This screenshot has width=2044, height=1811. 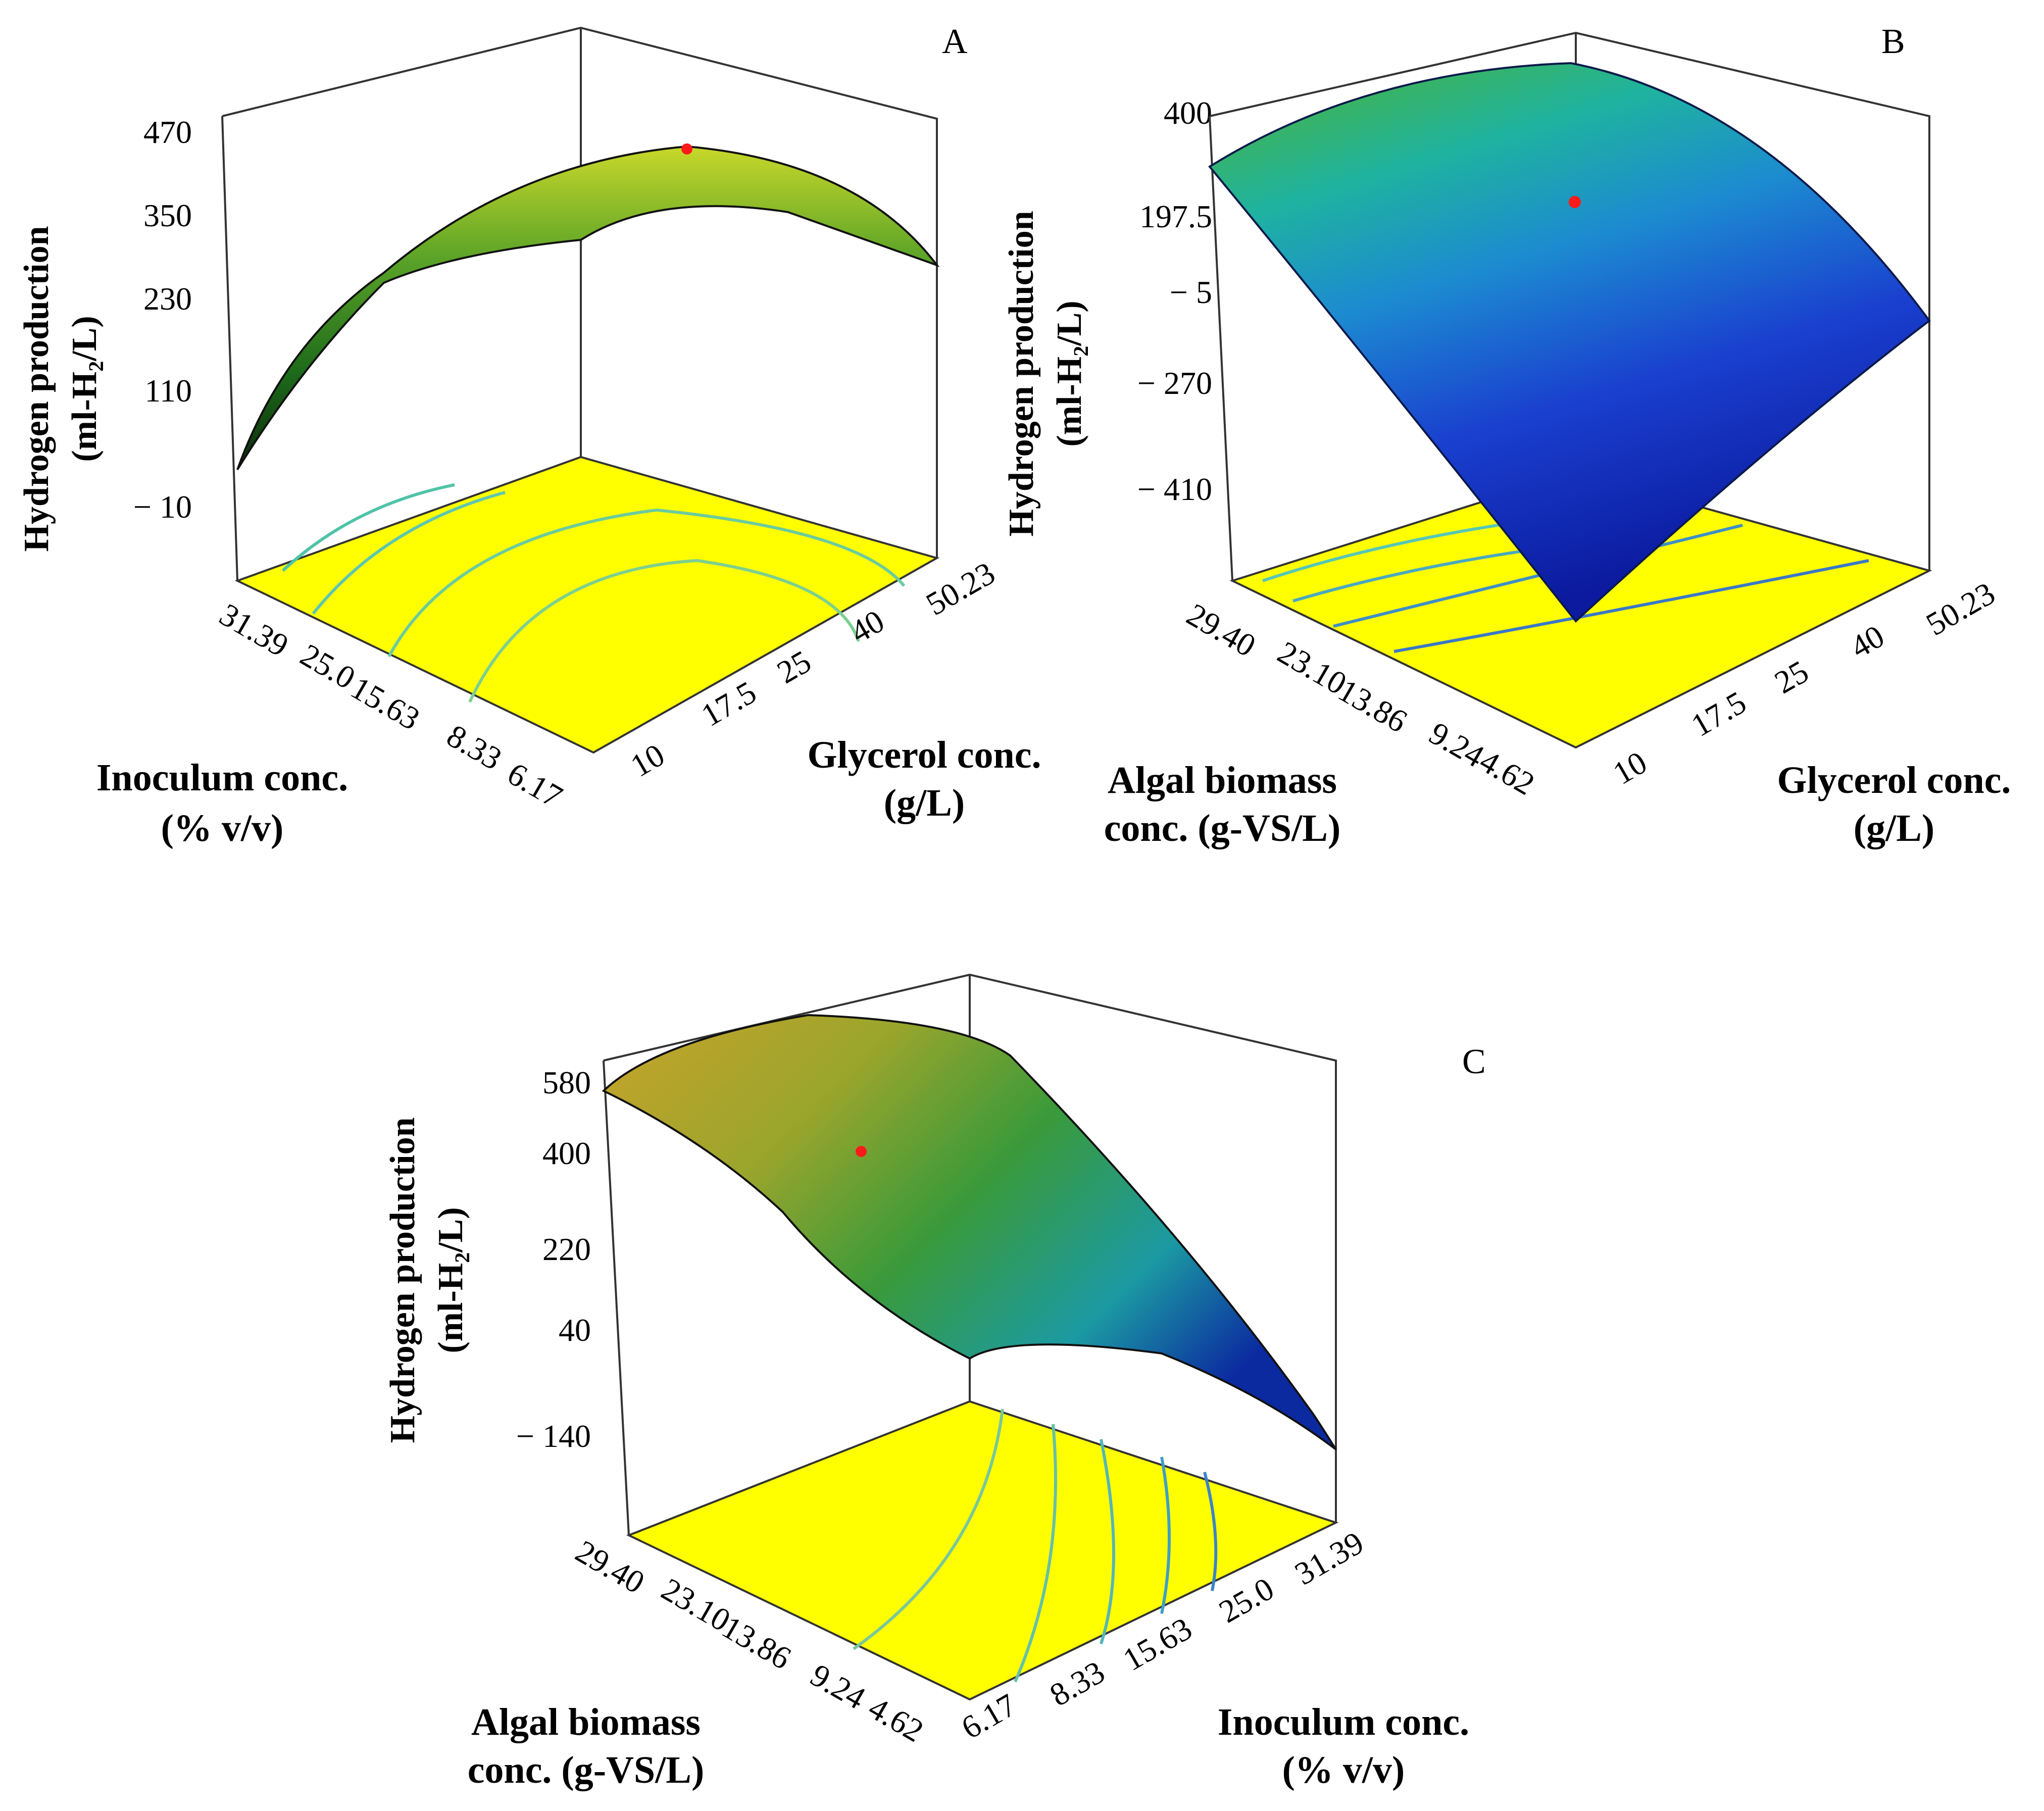 What do you see at coordinates (1188, 113) in the screenshot?
I see `panel-b-z-tick: 400` at bounding box center [1188, 113].